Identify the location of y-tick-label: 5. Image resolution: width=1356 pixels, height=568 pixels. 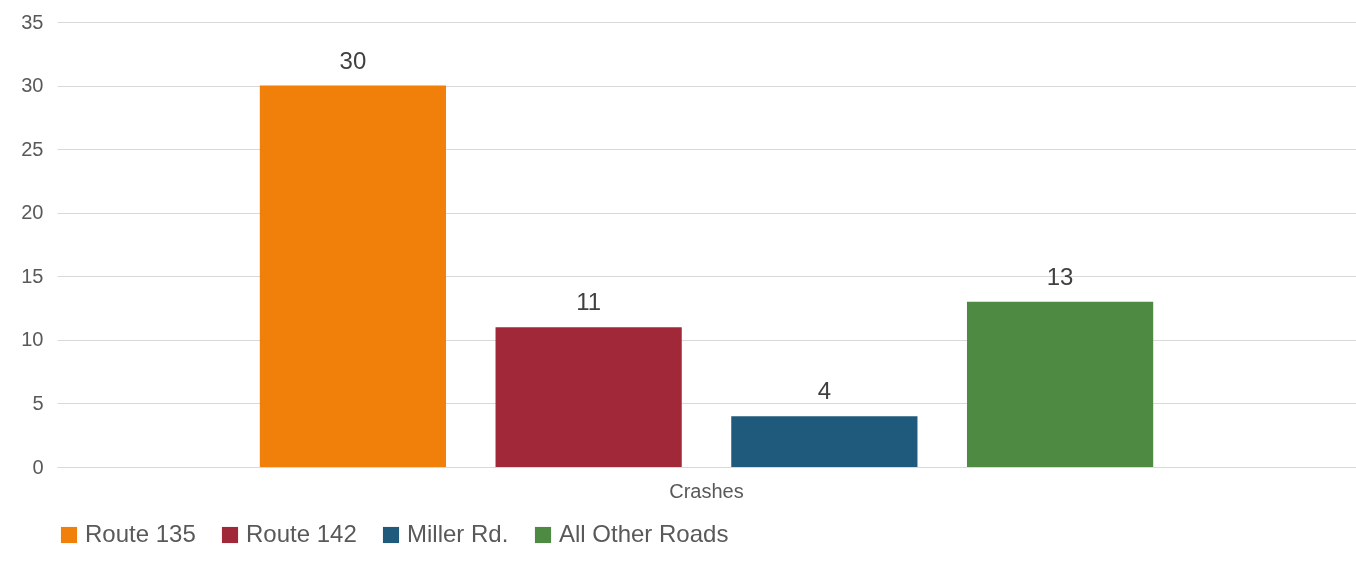
(38, 402).